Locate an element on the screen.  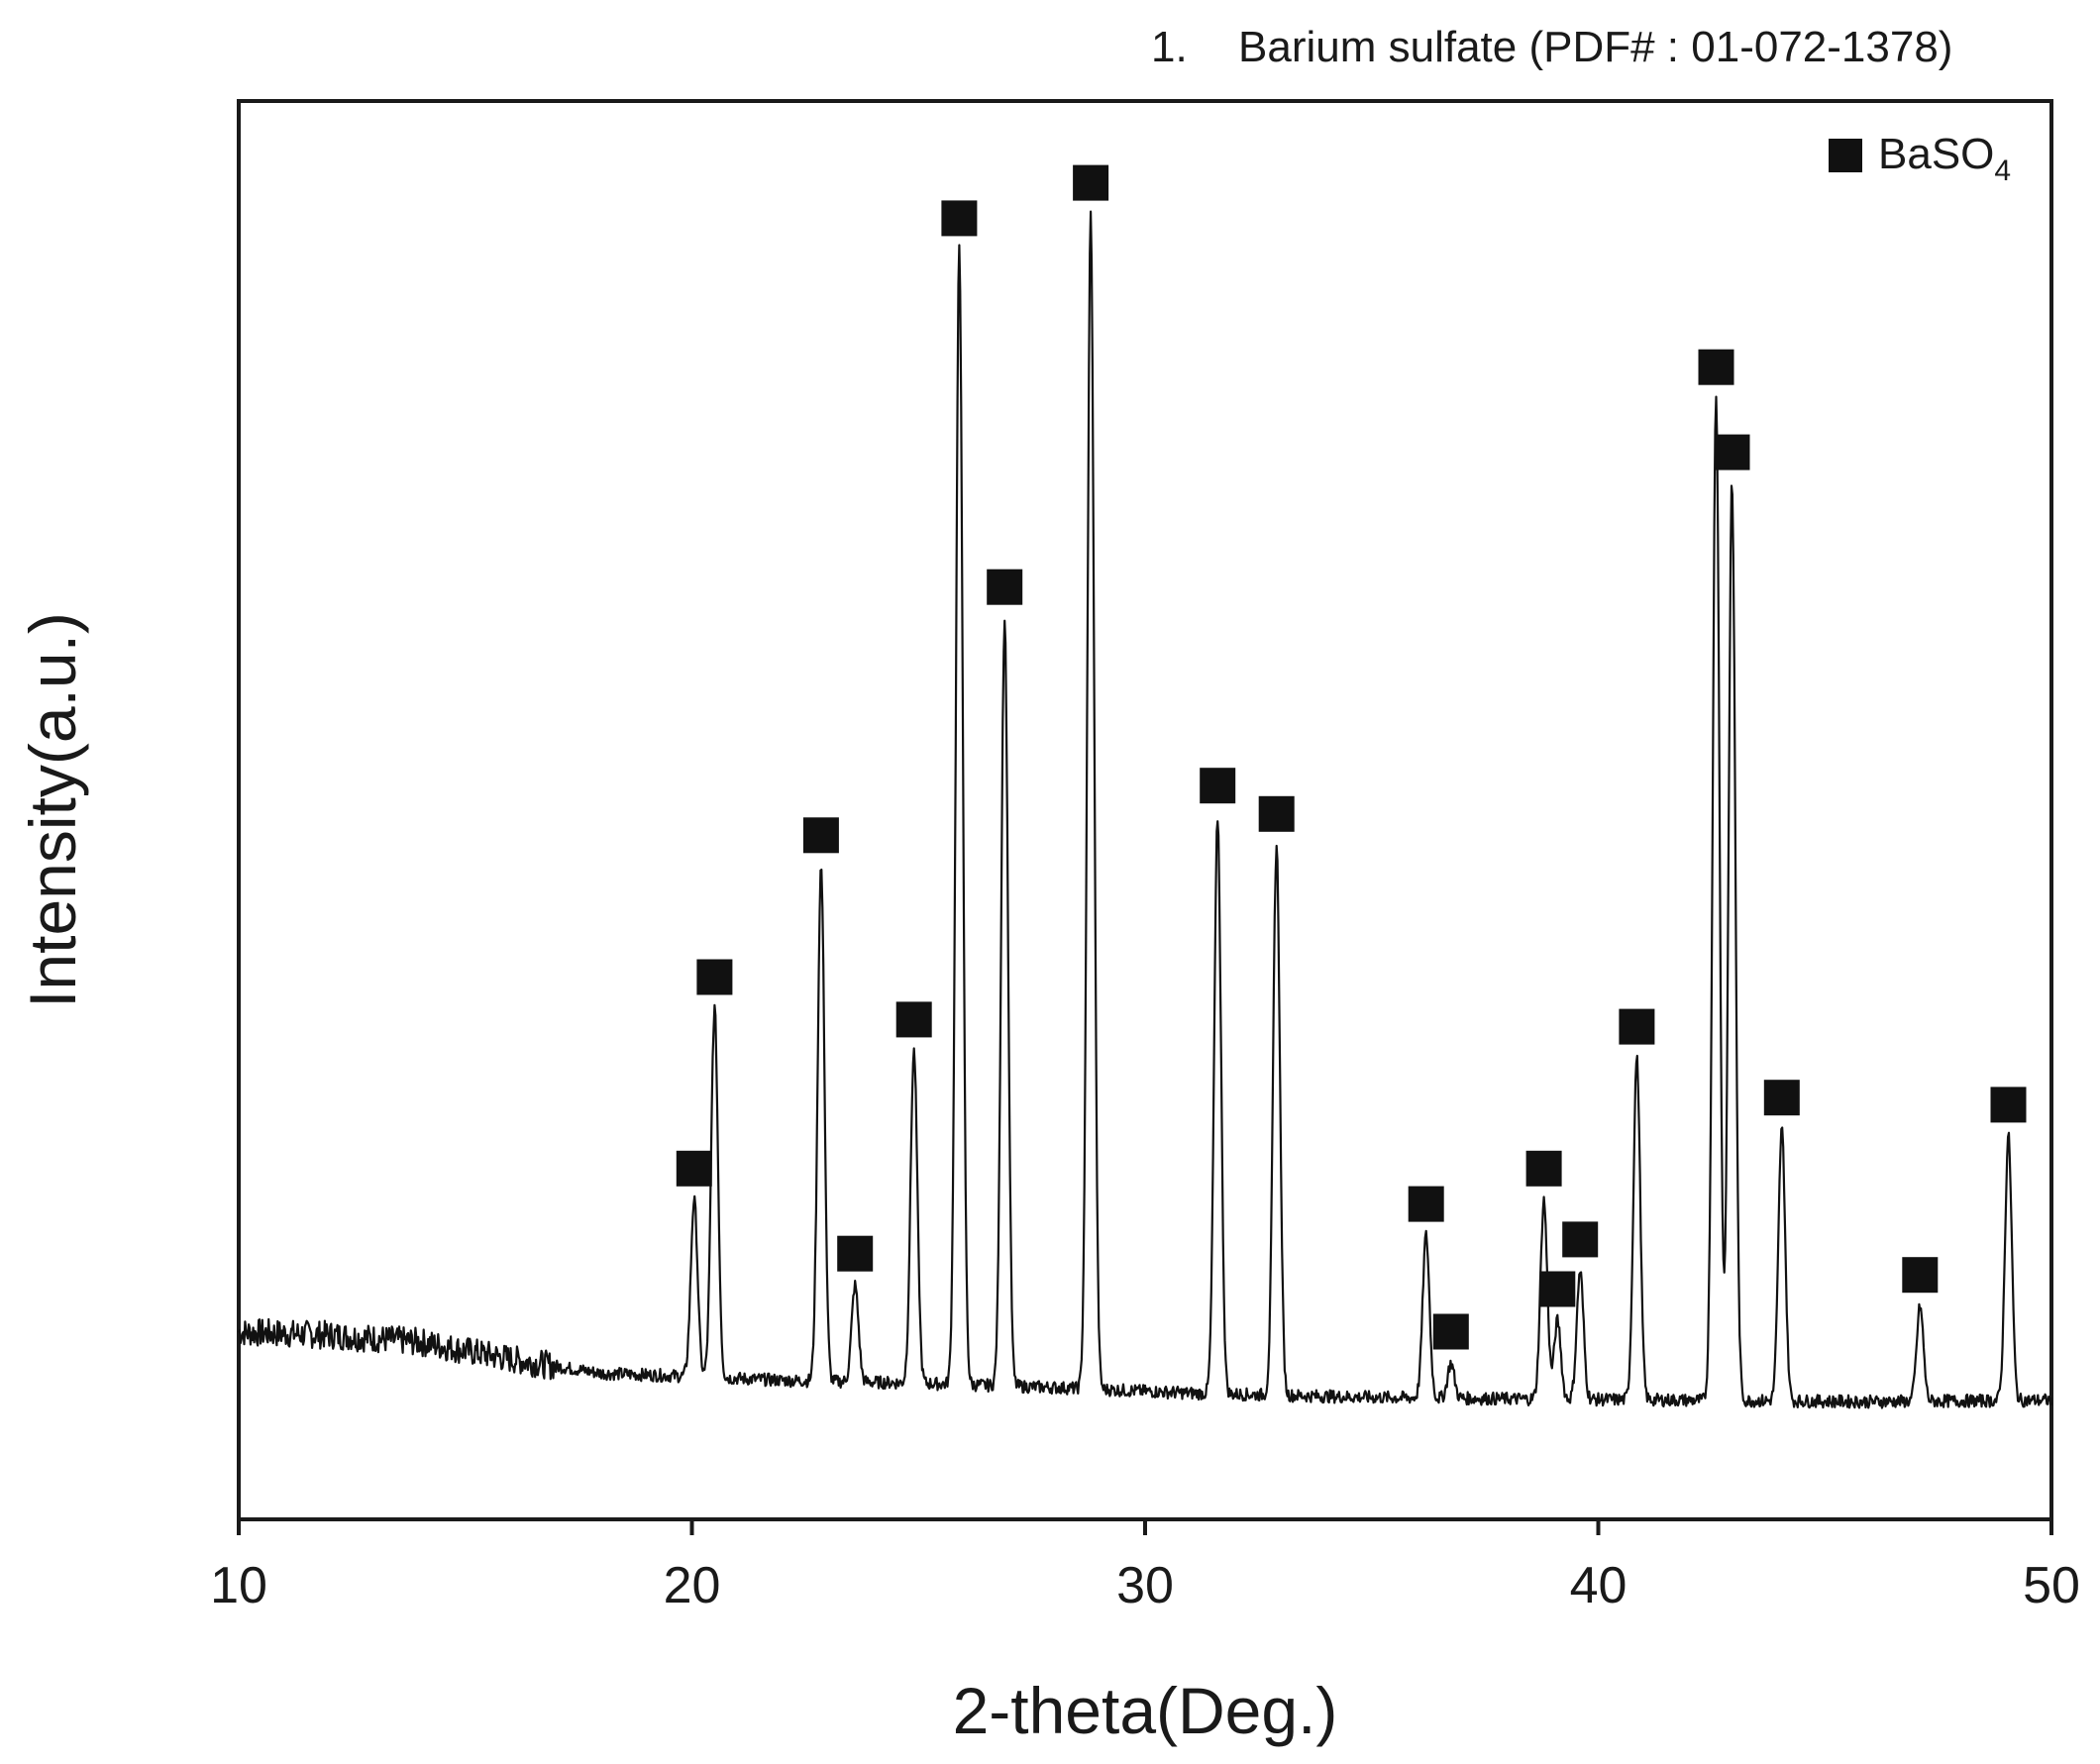
legend: BaSO4 is located at coordinates (1920, 158).